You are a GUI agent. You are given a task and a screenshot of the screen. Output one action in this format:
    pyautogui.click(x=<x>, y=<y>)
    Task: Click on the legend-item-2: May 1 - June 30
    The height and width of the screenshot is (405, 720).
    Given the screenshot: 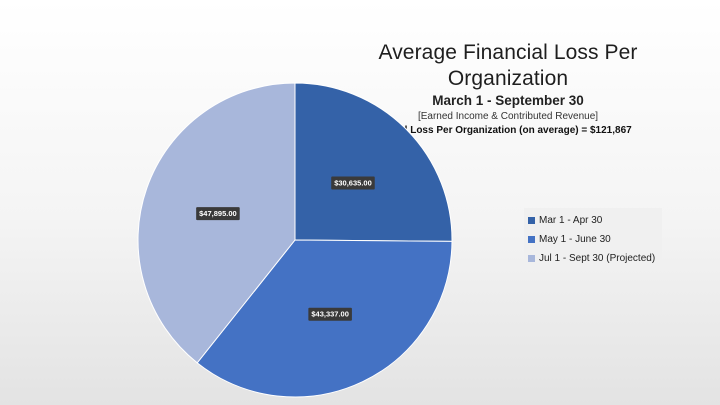 What is the action you would take?
    pyautogui.click(x=593, y=239)
    